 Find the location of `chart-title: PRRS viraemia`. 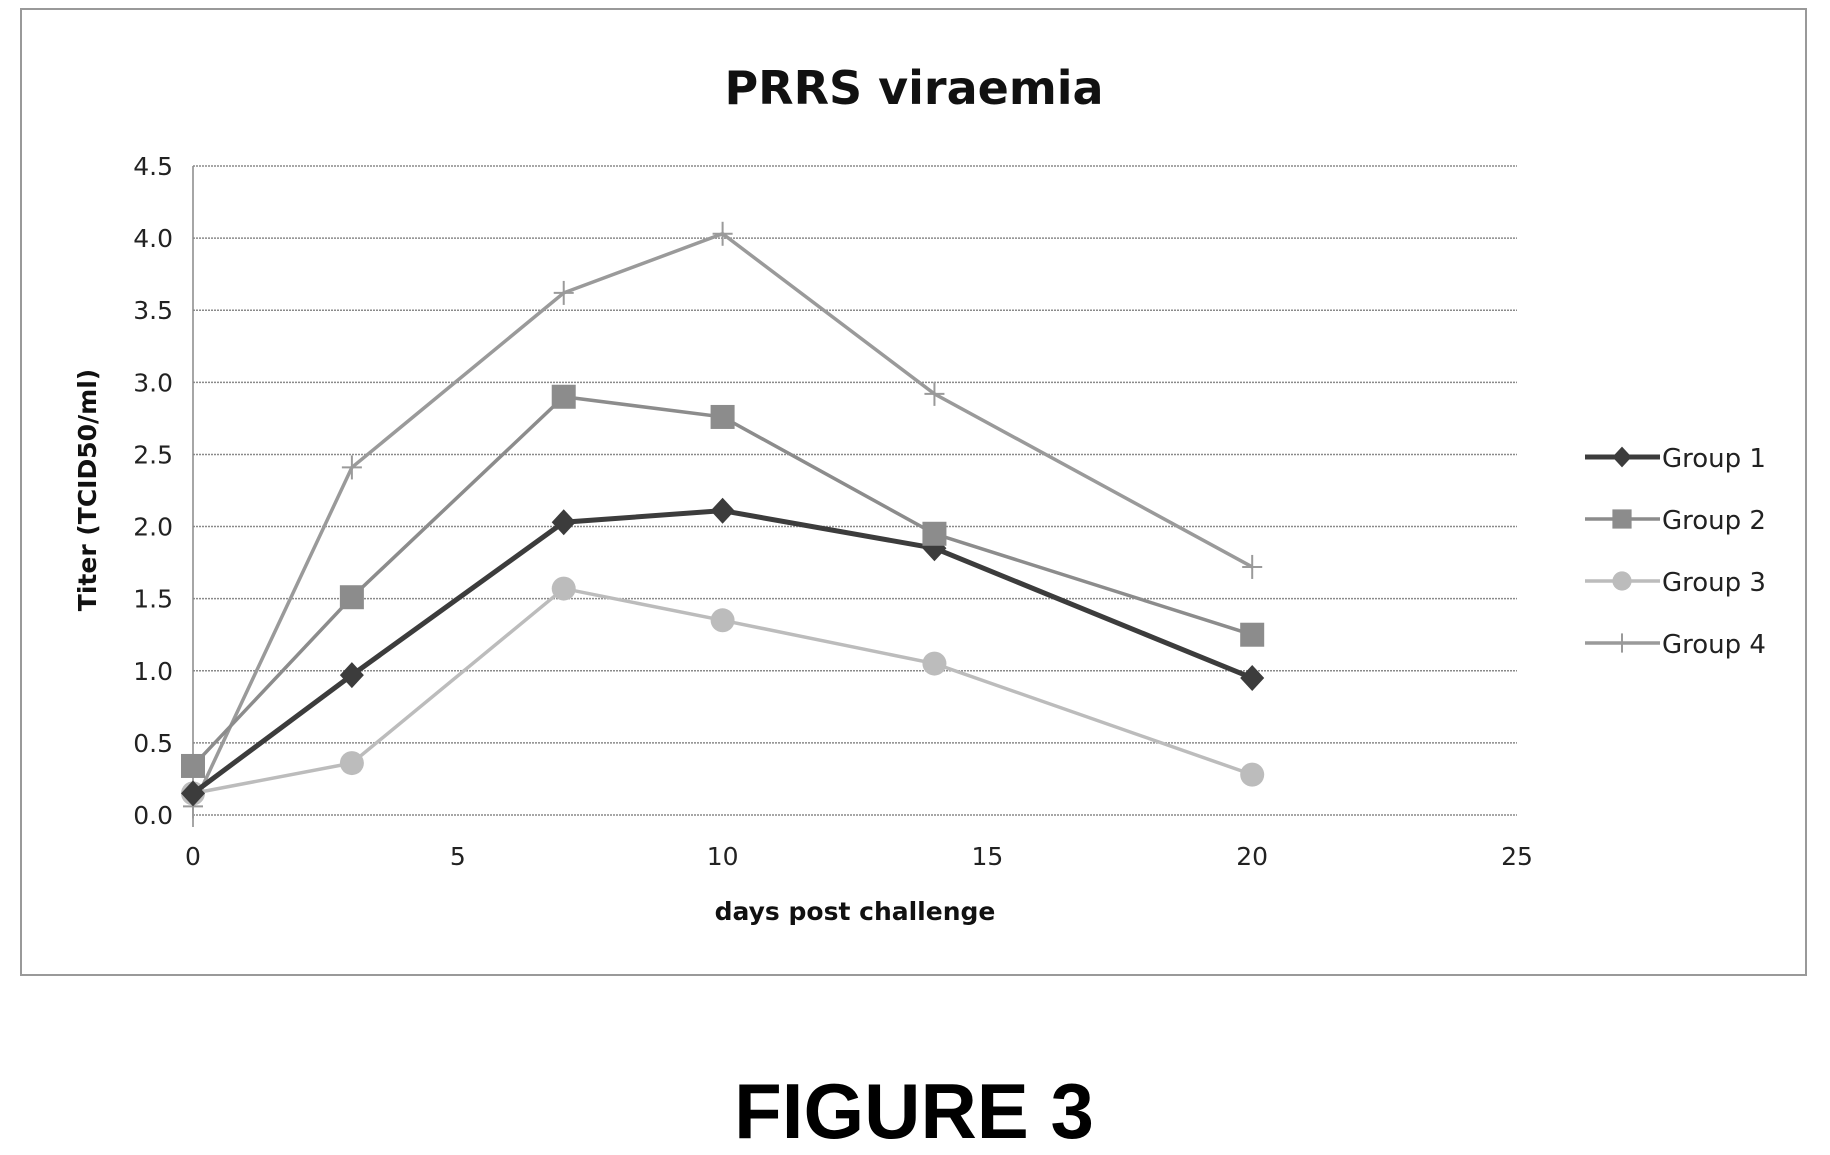

chart-title: PRRS viraemia is located at coordinates (913, 88).